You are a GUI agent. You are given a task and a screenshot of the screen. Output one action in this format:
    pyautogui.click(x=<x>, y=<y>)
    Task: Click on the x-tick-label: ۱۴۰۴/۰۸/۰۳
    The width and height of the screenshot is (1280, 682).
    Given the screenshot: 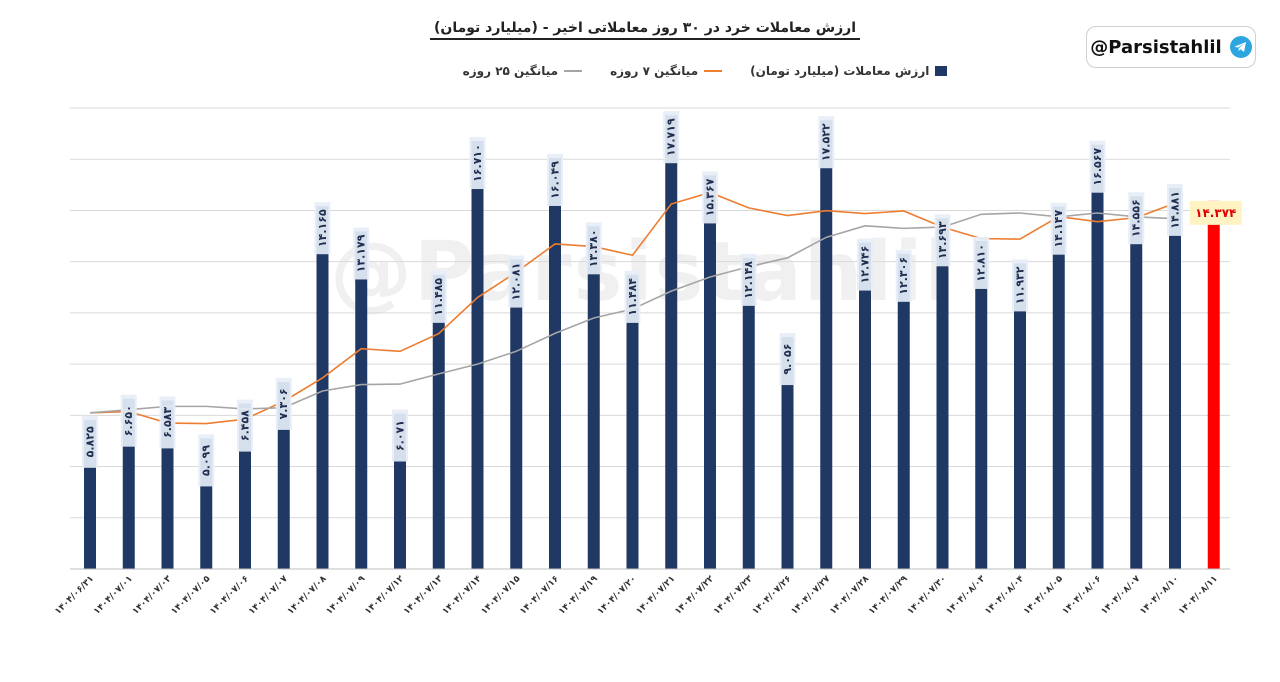 What is the action you would take?
    pyautogui.click(x=966, y=595)
    